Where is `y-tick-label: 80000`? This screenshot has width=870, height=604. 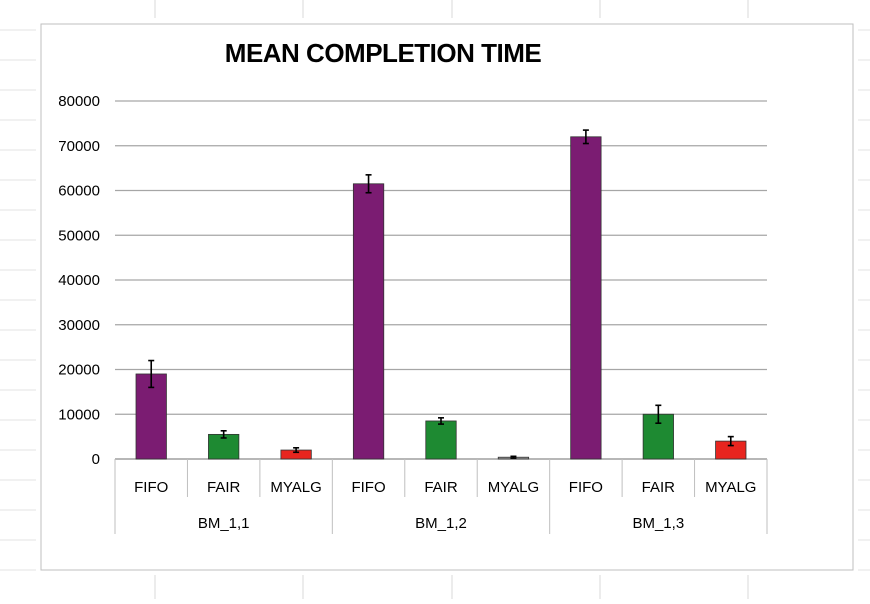 y-tick-label: 80000 is located at coordinates (79, 101).